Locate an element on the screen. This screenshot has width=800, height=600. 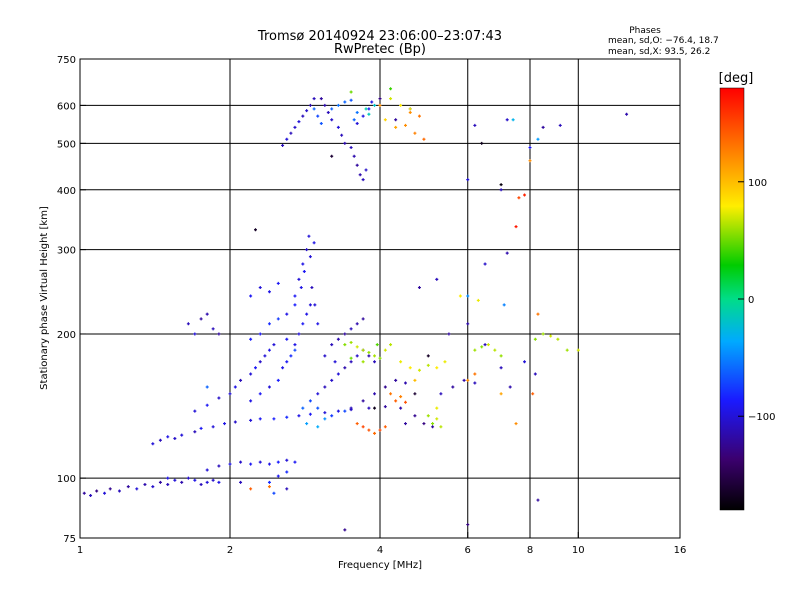
chart-title: Tromsø 20140924 23:06:00–23:07:43 is located at coordinates (379, 36).